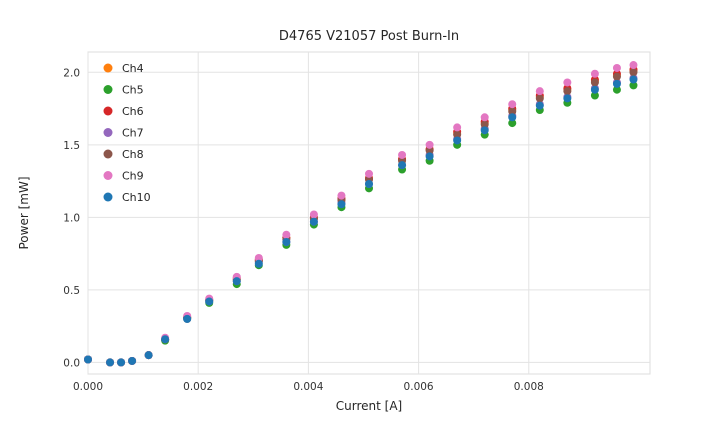 This screenshot has width=720, height=432. Describe the element at coordinates (529, 387) in the screenshot. I see `x-tick-label: 0.008` at that location.